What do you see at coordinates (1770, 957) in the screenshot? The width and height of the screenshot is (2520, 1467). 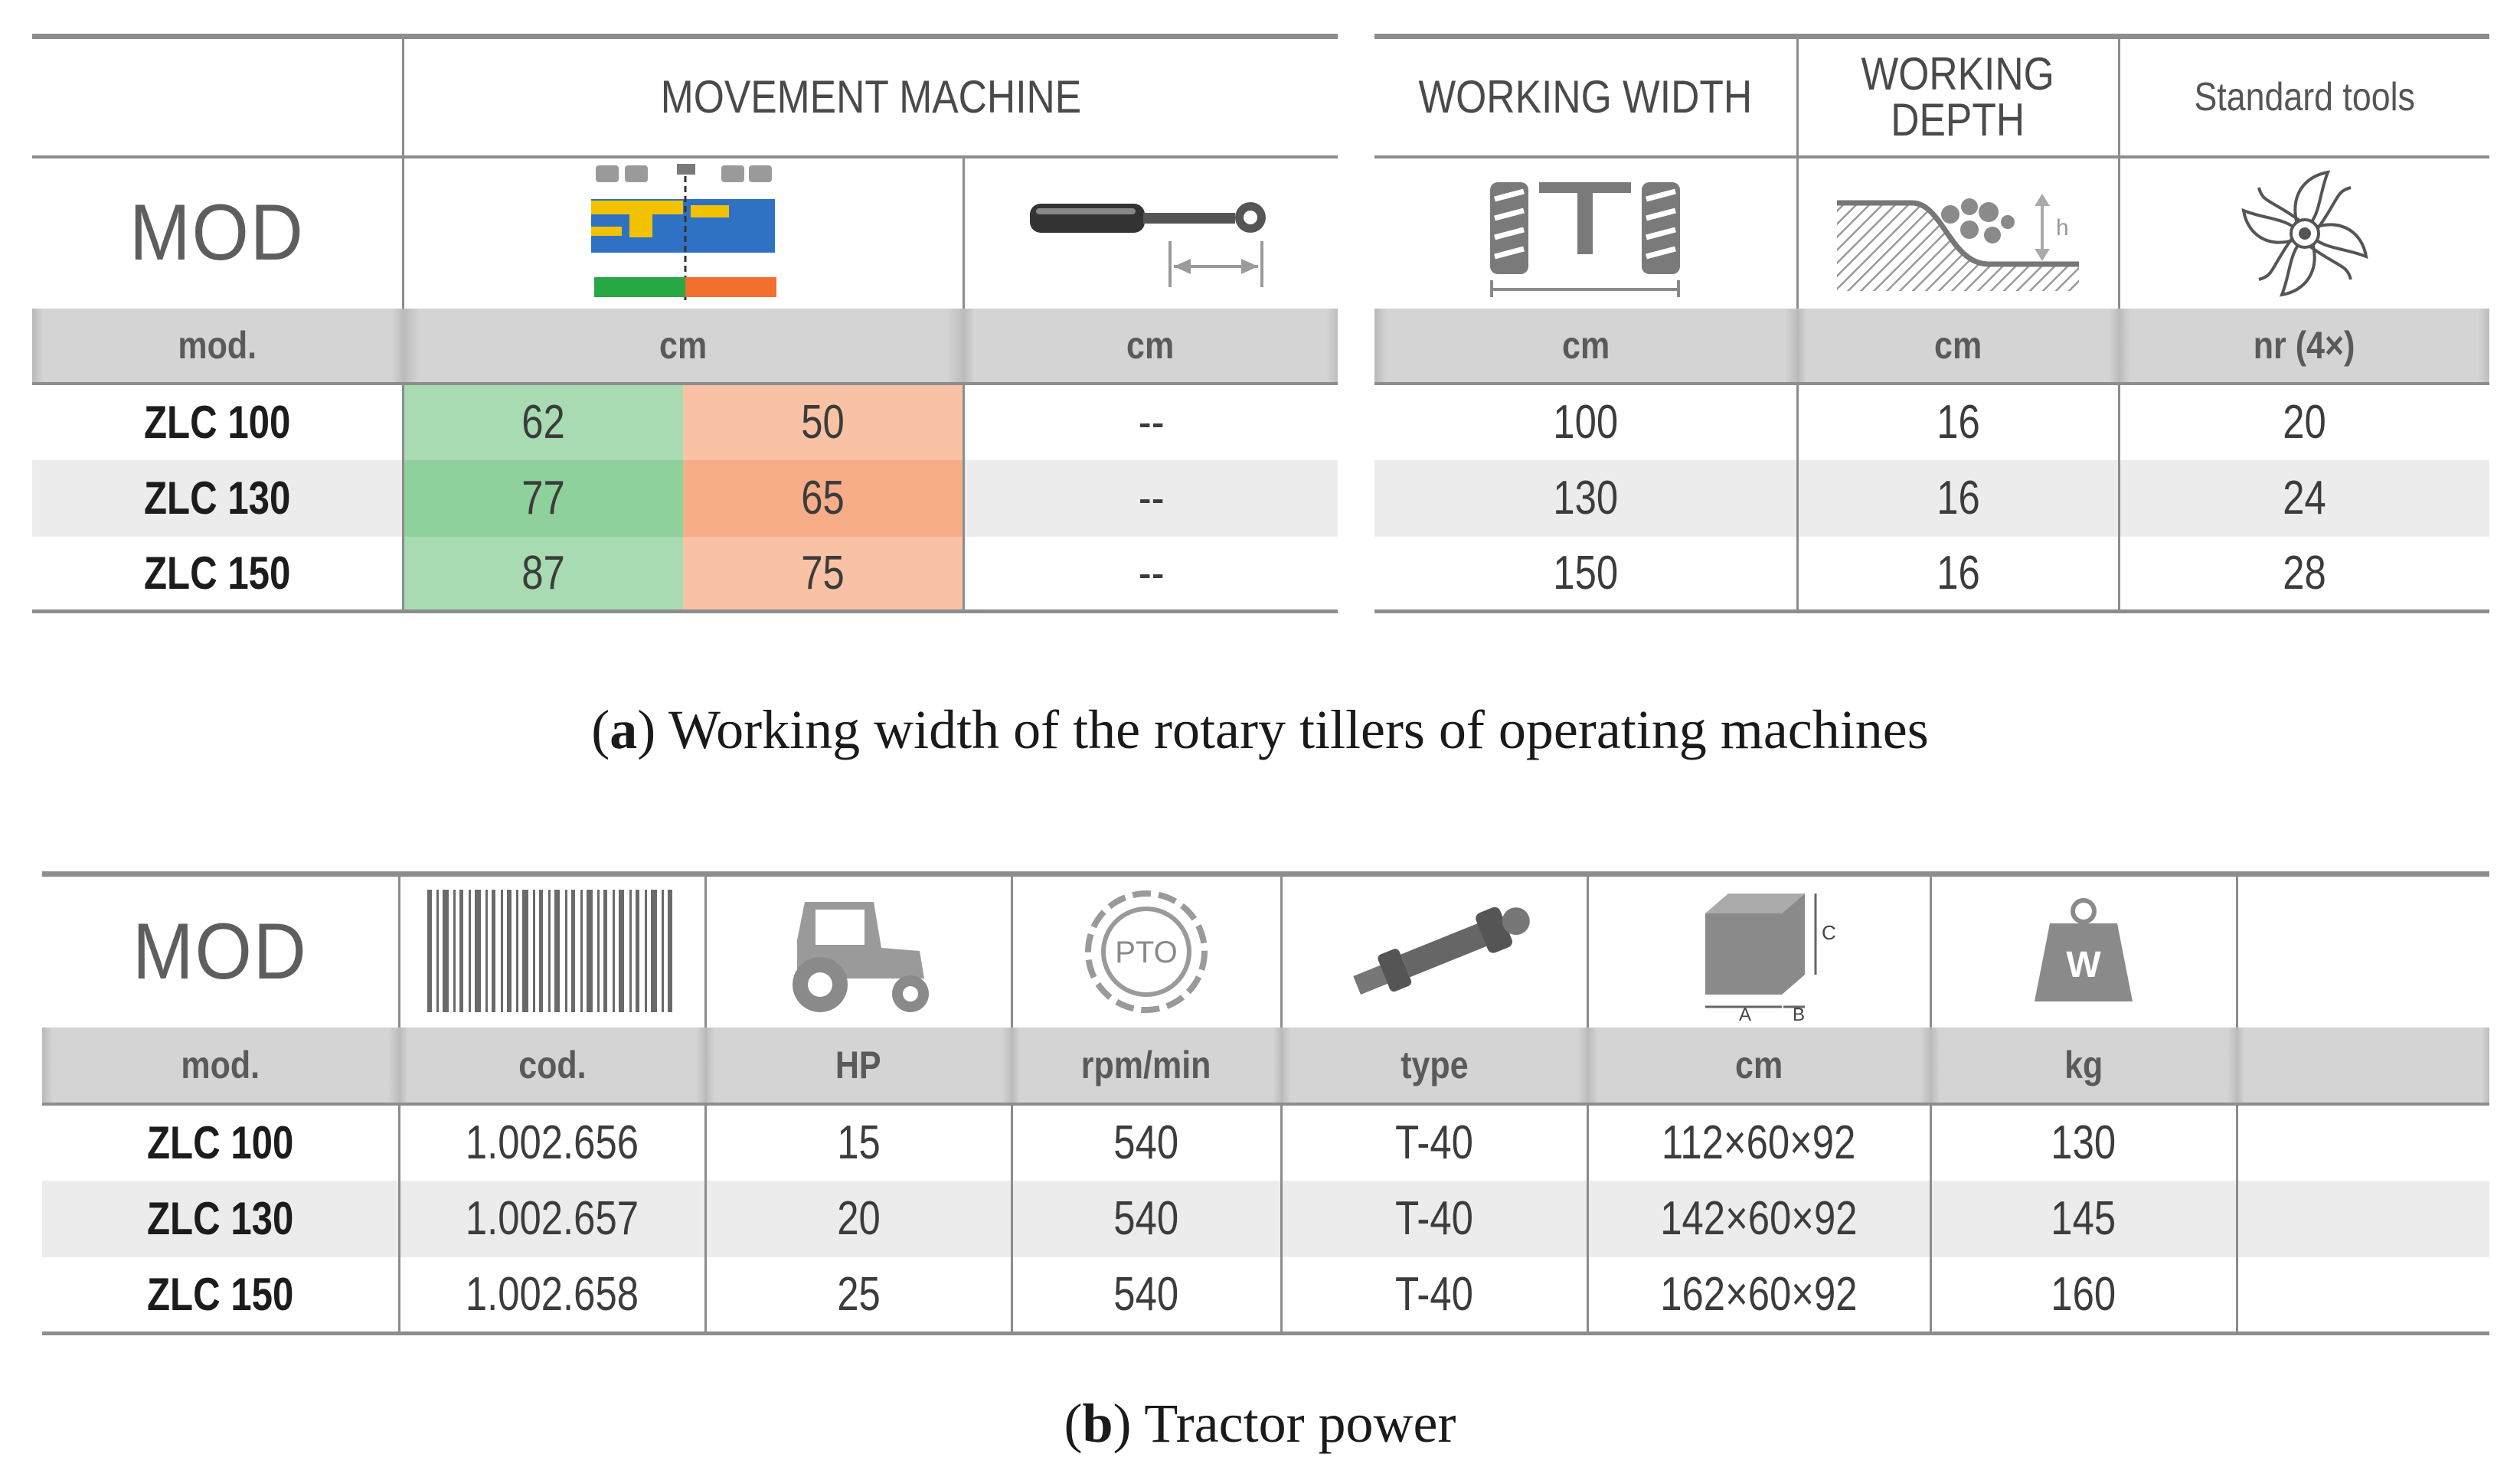 I see `box-dimensions-icon: C A B` at bounding box center [1770, 957].